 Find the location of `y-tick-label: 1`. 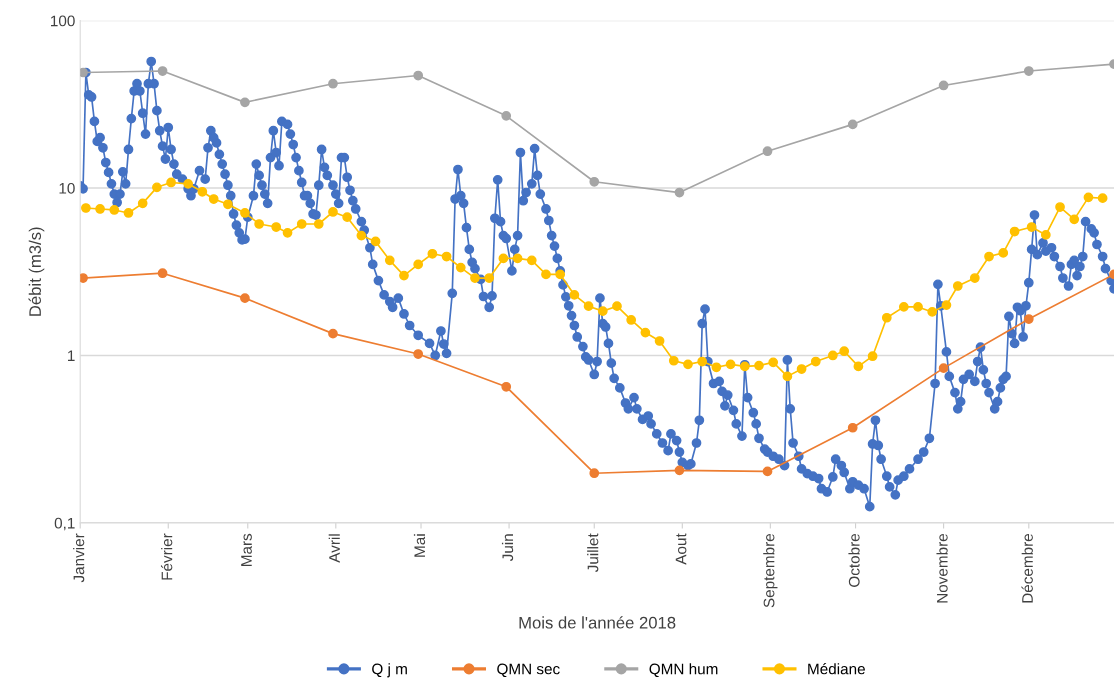

y-tick-label: 1 is located at coordinates (71, 355).